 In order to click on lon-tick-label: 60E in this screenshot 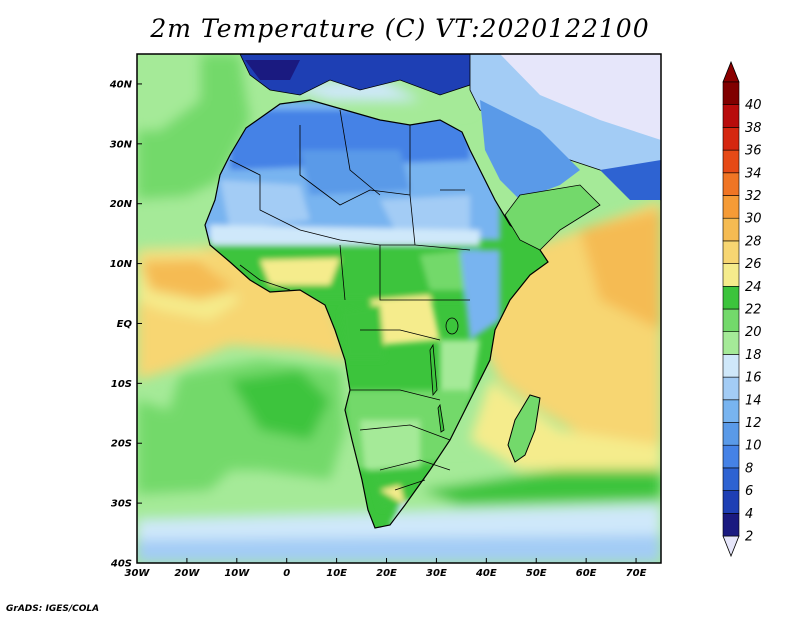, I will do `click(586, 573)`.